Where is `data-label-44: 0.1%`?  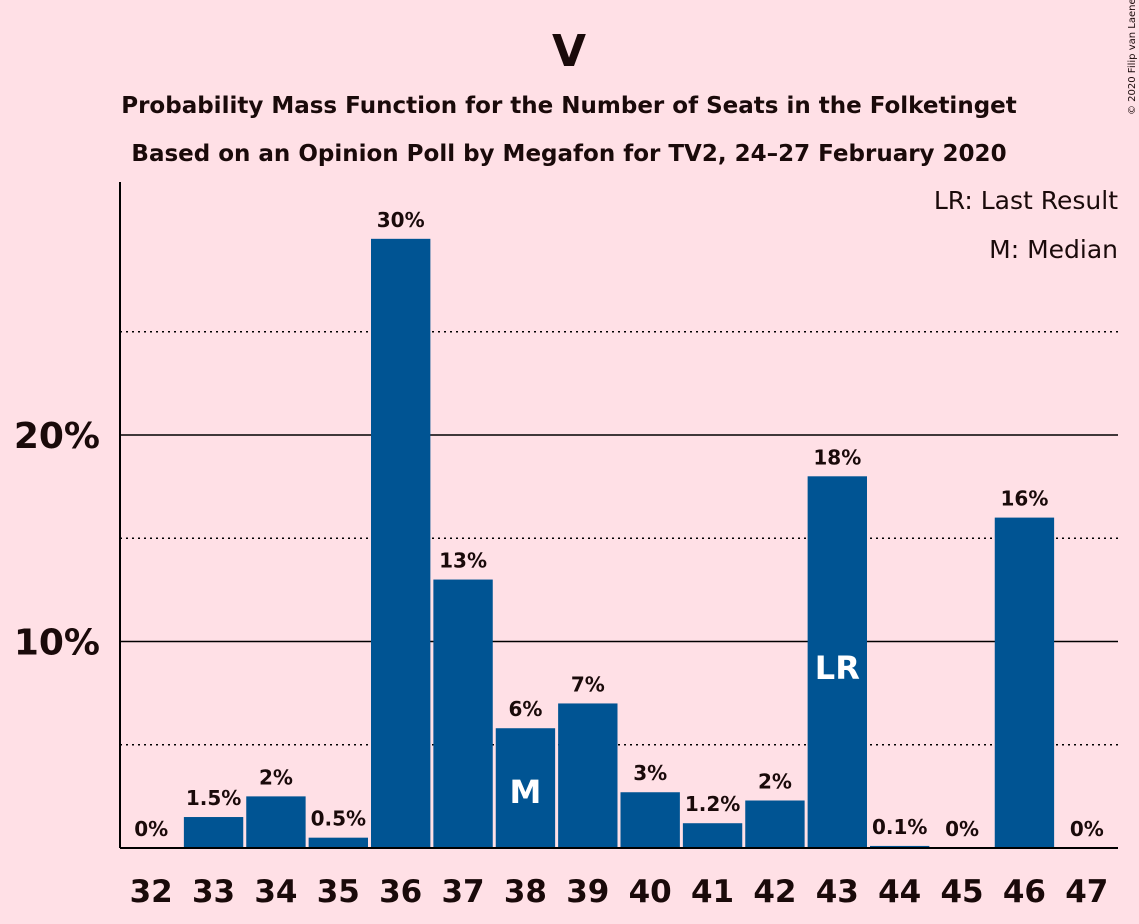 data-label-44: 0.1% is located at coordinates (899, 827).